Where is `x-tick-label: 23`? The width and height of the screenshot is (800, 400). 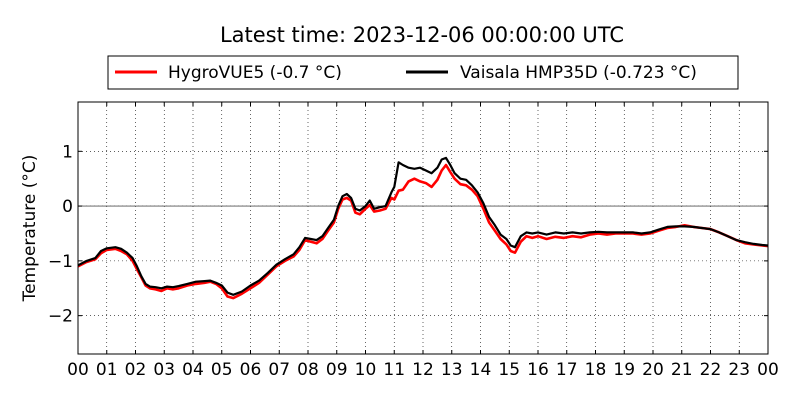 x-tick-label: 23 is located at coordinates (739, 370).